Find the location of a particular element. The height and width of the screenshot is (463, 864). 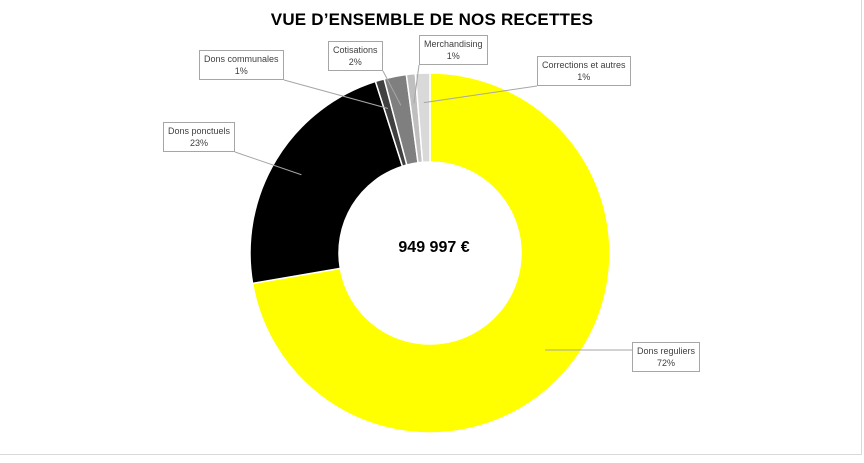

slice-percent: 23% is located at coordinates (199, 143).